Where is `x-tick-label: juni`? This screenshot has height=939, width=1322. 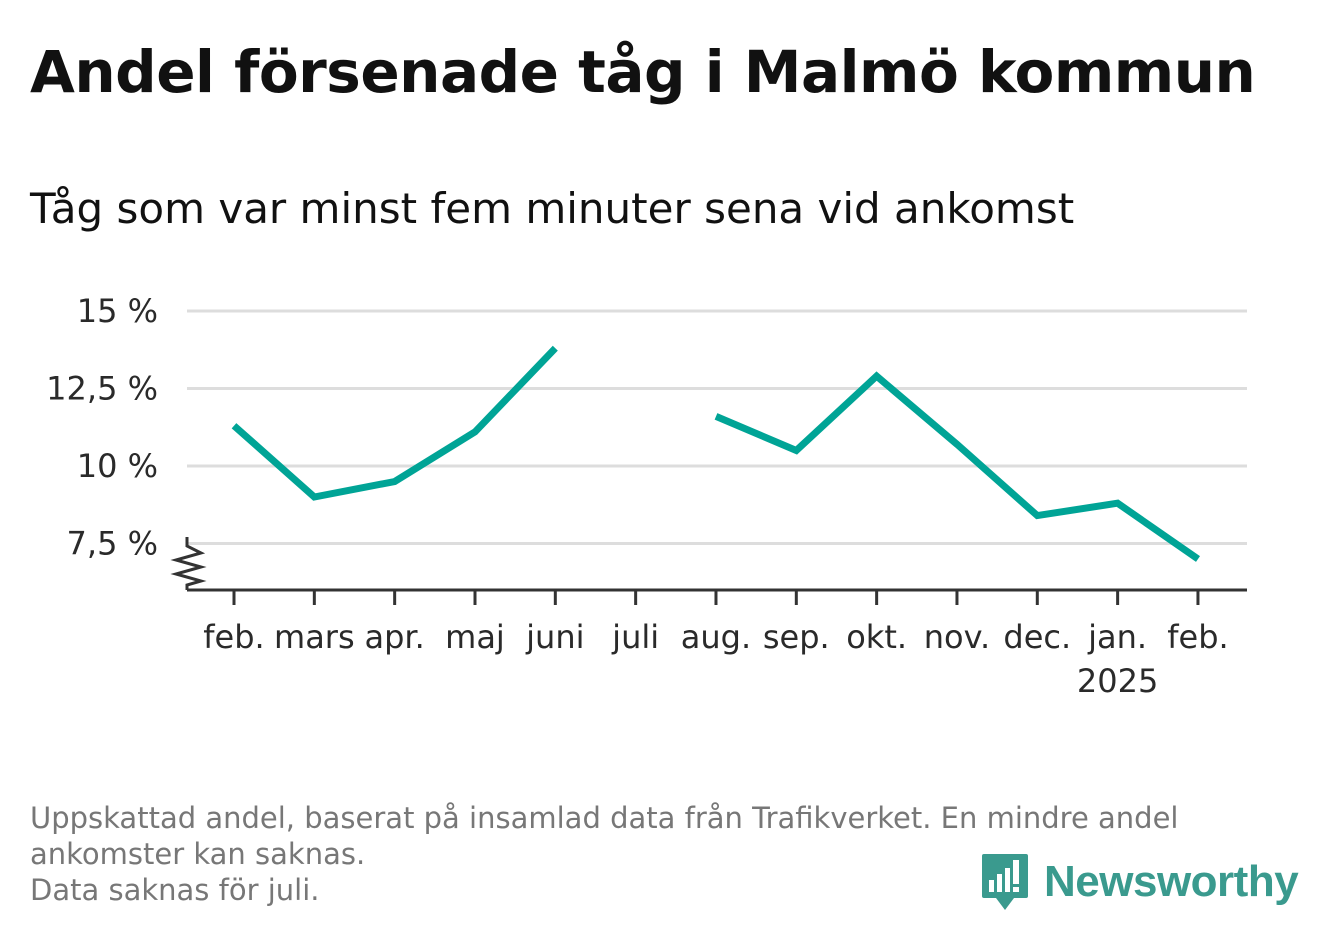 x-tick-label: juni is located at coordinates (554, 637).